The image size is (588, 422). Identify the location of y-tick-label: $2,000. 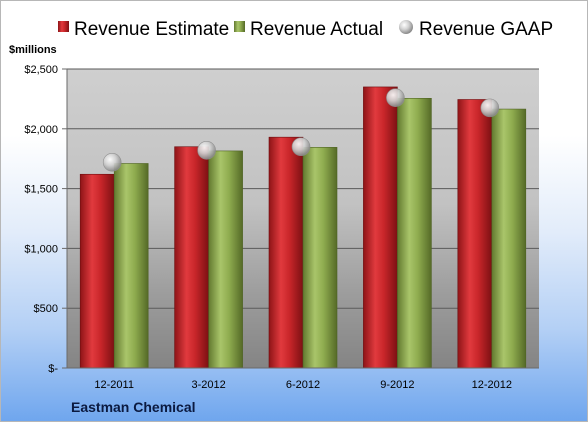
(41, 130).